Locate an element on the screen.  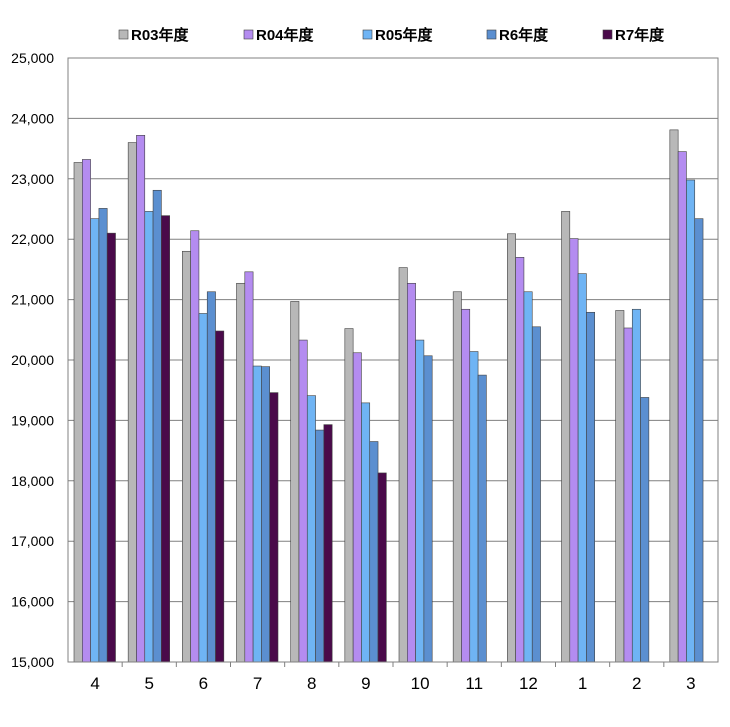
bar-R04年度-6 is located at coordinates (195, 446).